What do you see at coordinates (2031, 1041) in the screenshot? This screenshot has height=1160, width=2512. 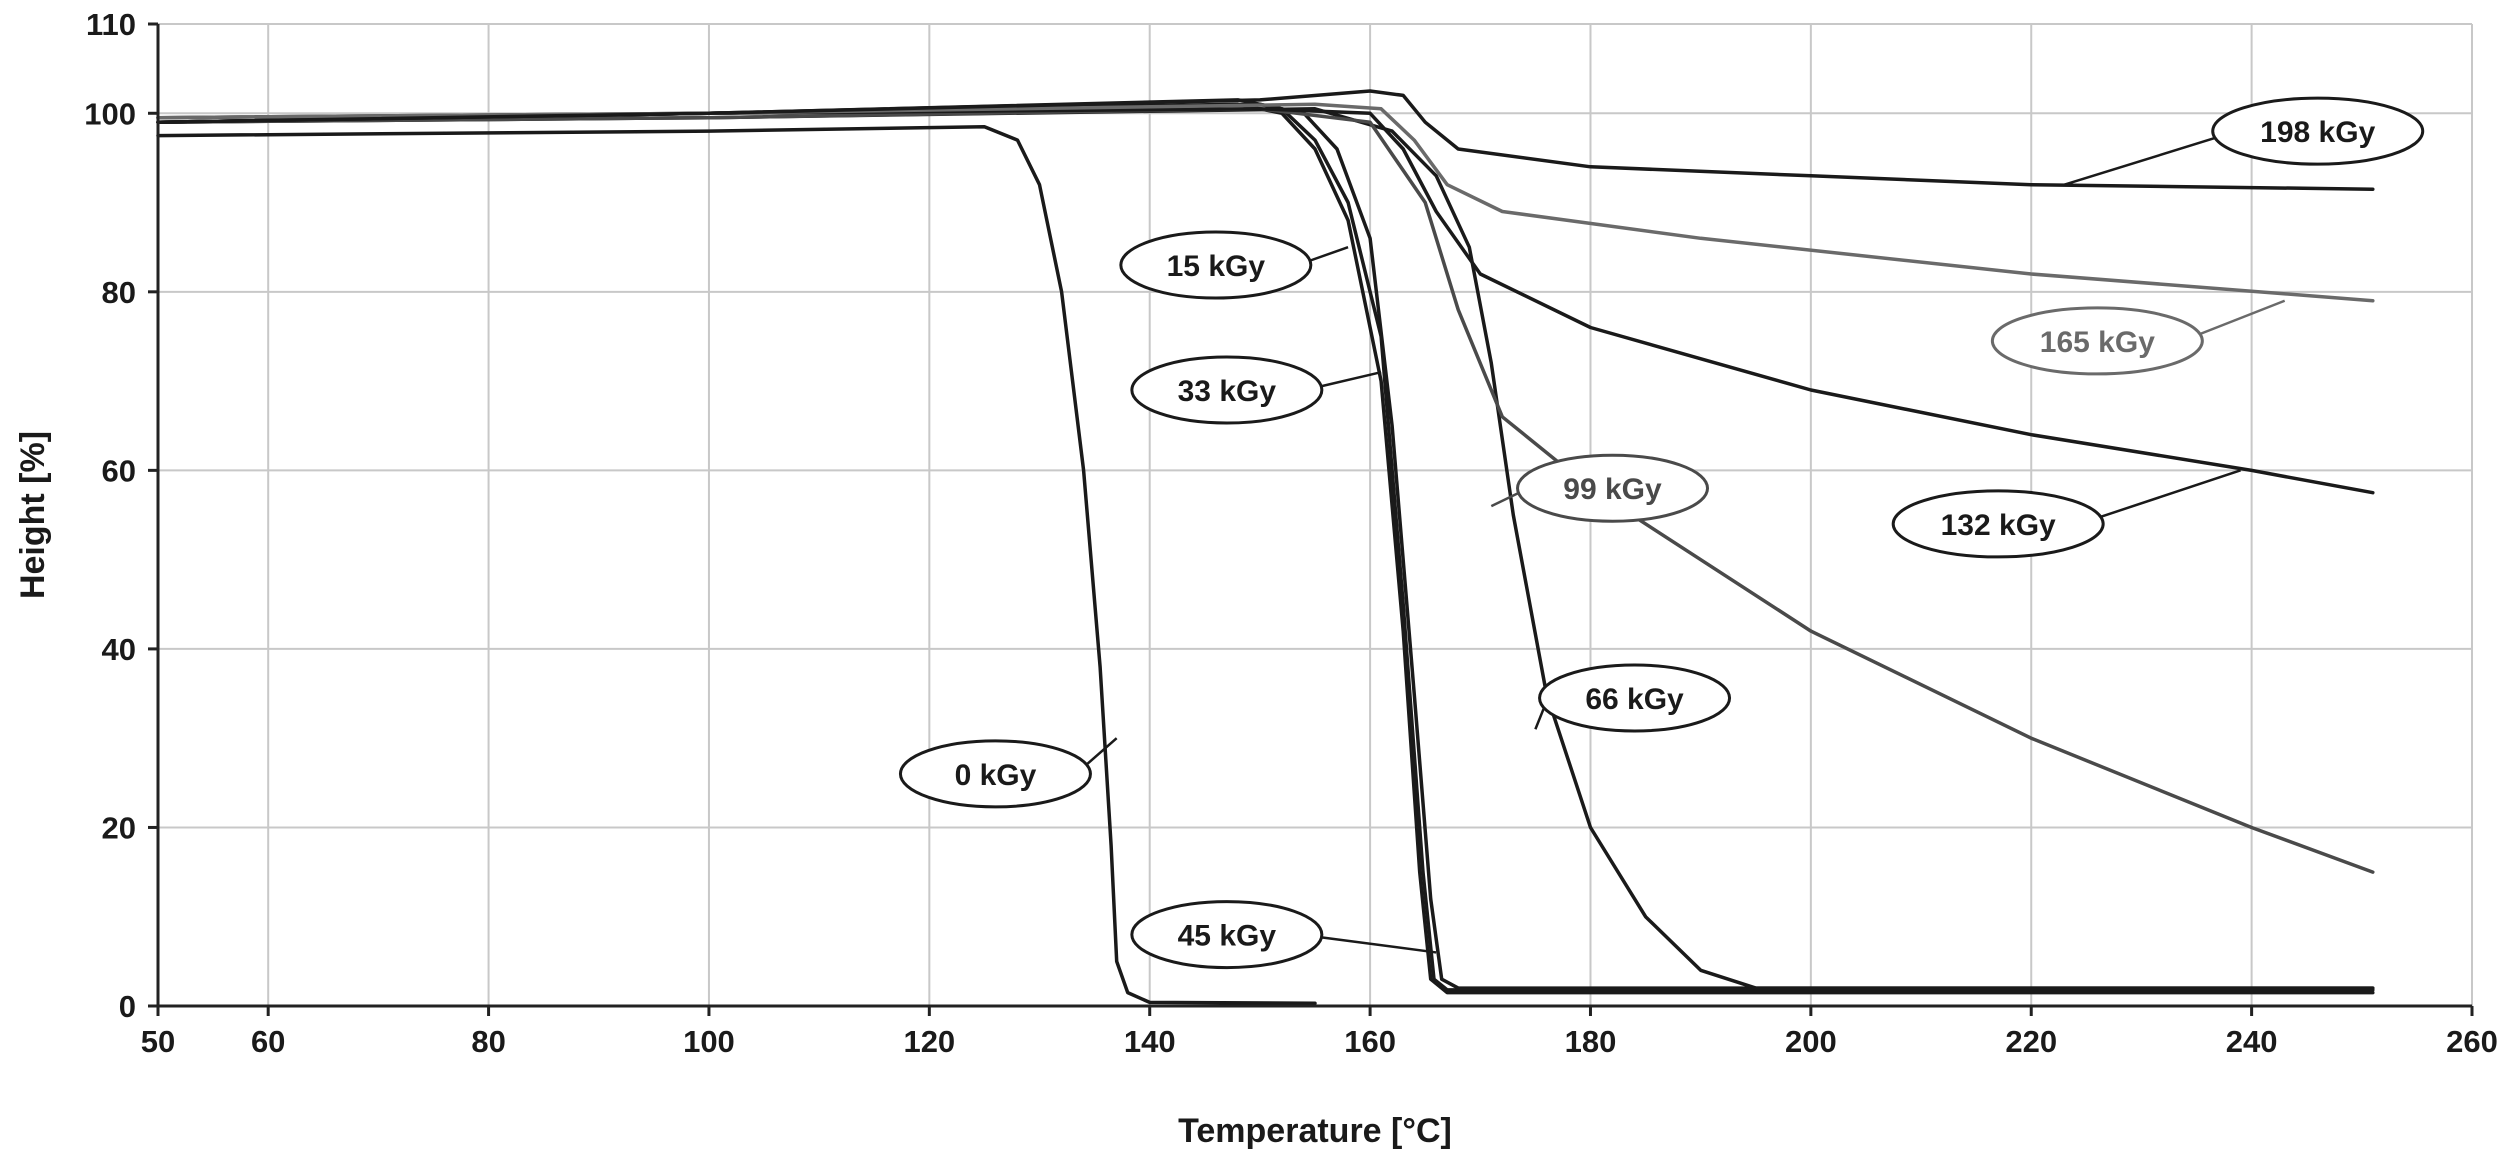 I see `x-tick-label: 220` at bounding box center [2031, 1041].